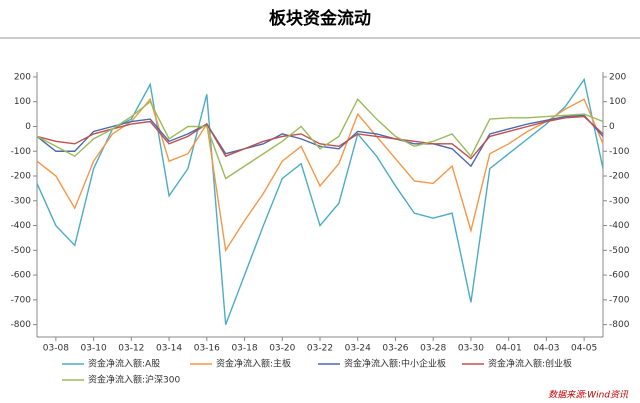 The height and width of the screenshot is (403, 640). Describe the element at coordinates (169, 349) in the screenshot. I see `x-tick-label: 03-14` at that location.